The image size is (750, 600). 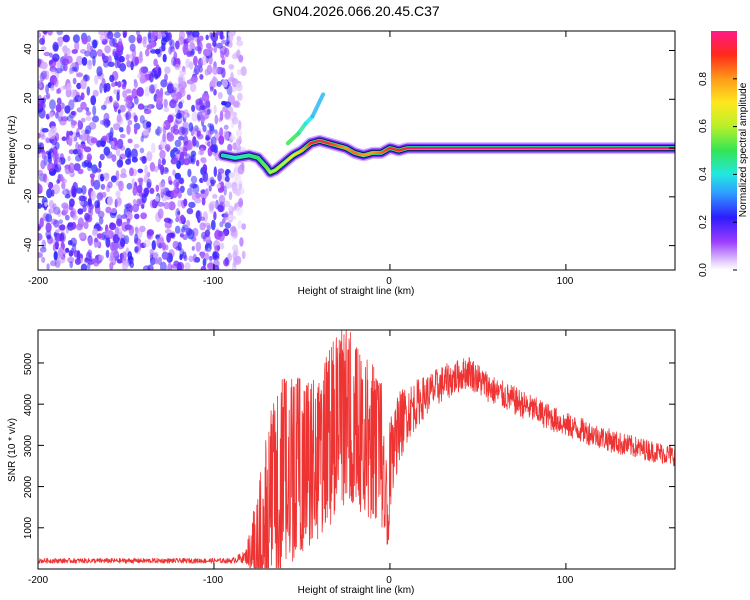 I want to click on x-tick-label: 100, so click(x=565, y=580).